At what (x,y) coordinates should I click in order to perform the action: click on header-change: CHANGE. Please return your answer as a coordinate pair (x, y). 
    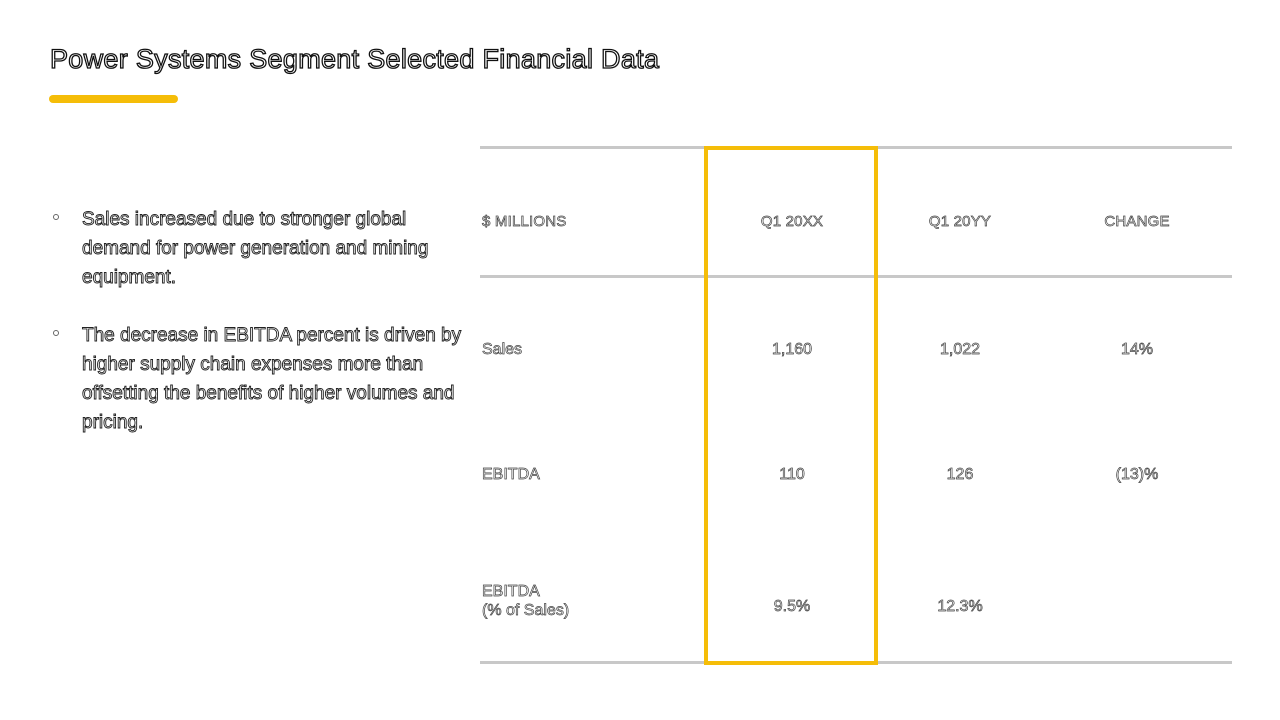
    Looking at the image, I should click on (1137, 222).